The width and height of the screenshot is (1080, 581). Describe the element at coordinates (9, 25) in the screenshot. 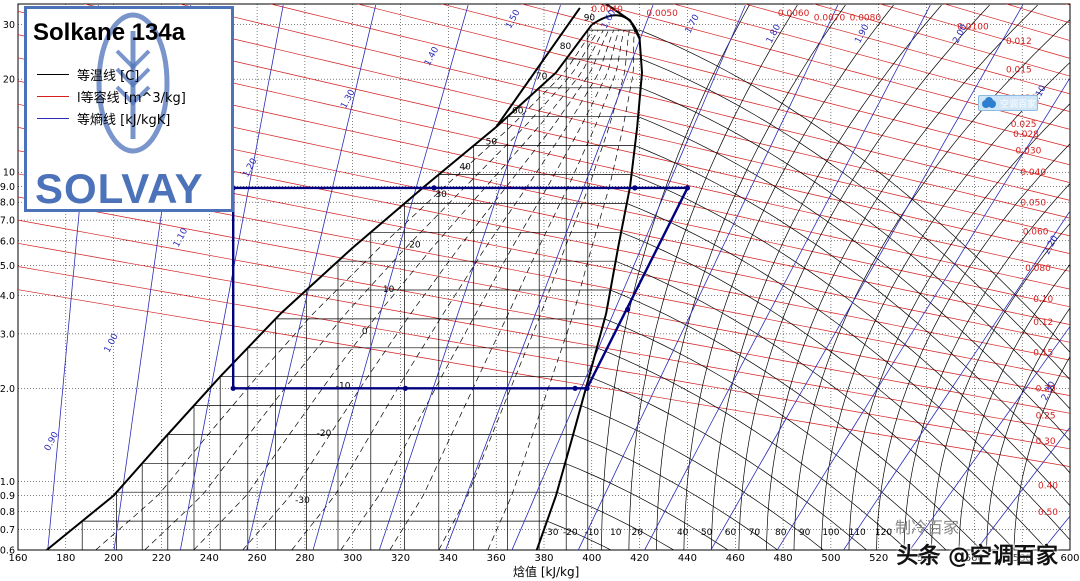

I see `y-tick-label: 30` at that location.